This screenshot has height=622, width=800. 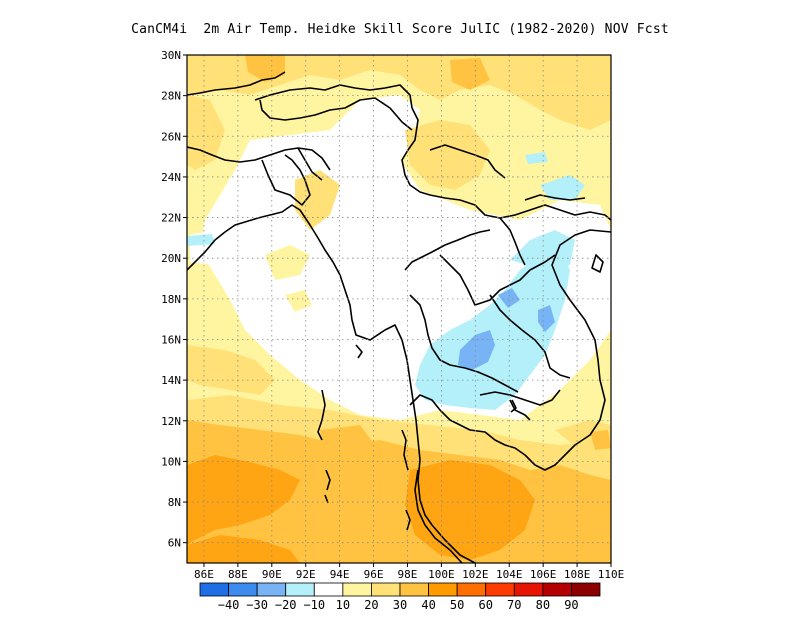 What do you see at coordinates (171, 177) in the screenshot?
I see `lat-tick-label: 24N` at bounding box center [171, 177].